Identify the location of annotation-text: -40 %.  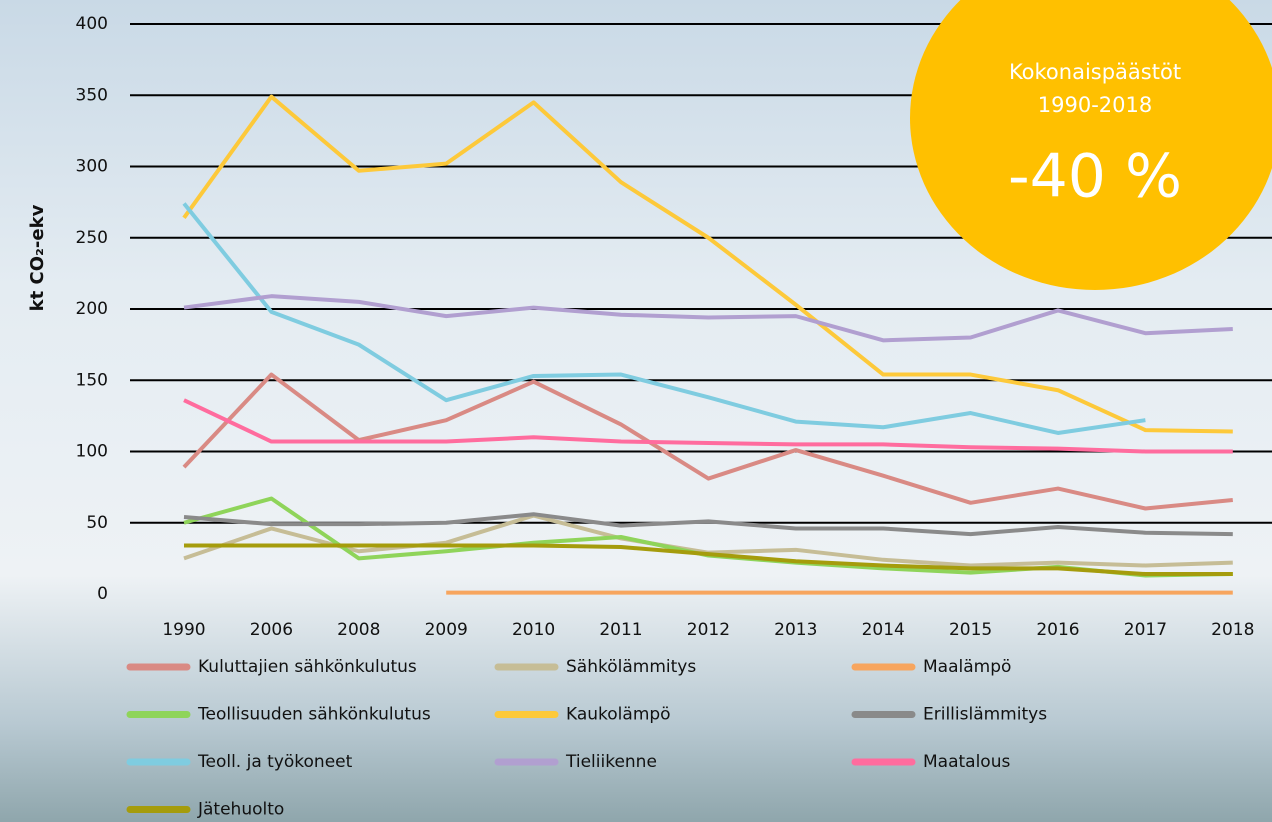
(1095, 177).